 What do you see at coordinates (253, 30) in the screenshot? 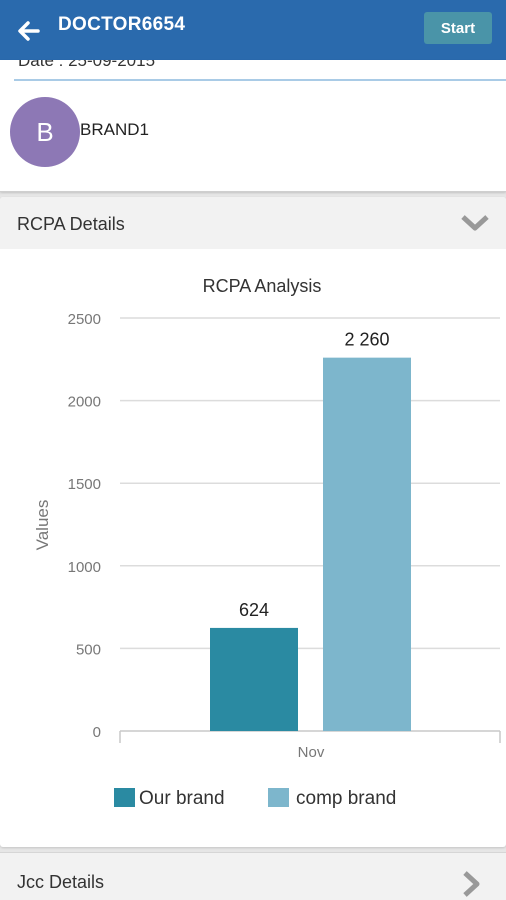
I see `app-header: DOCTOR6654 Start` at bounding box center [253, 30].